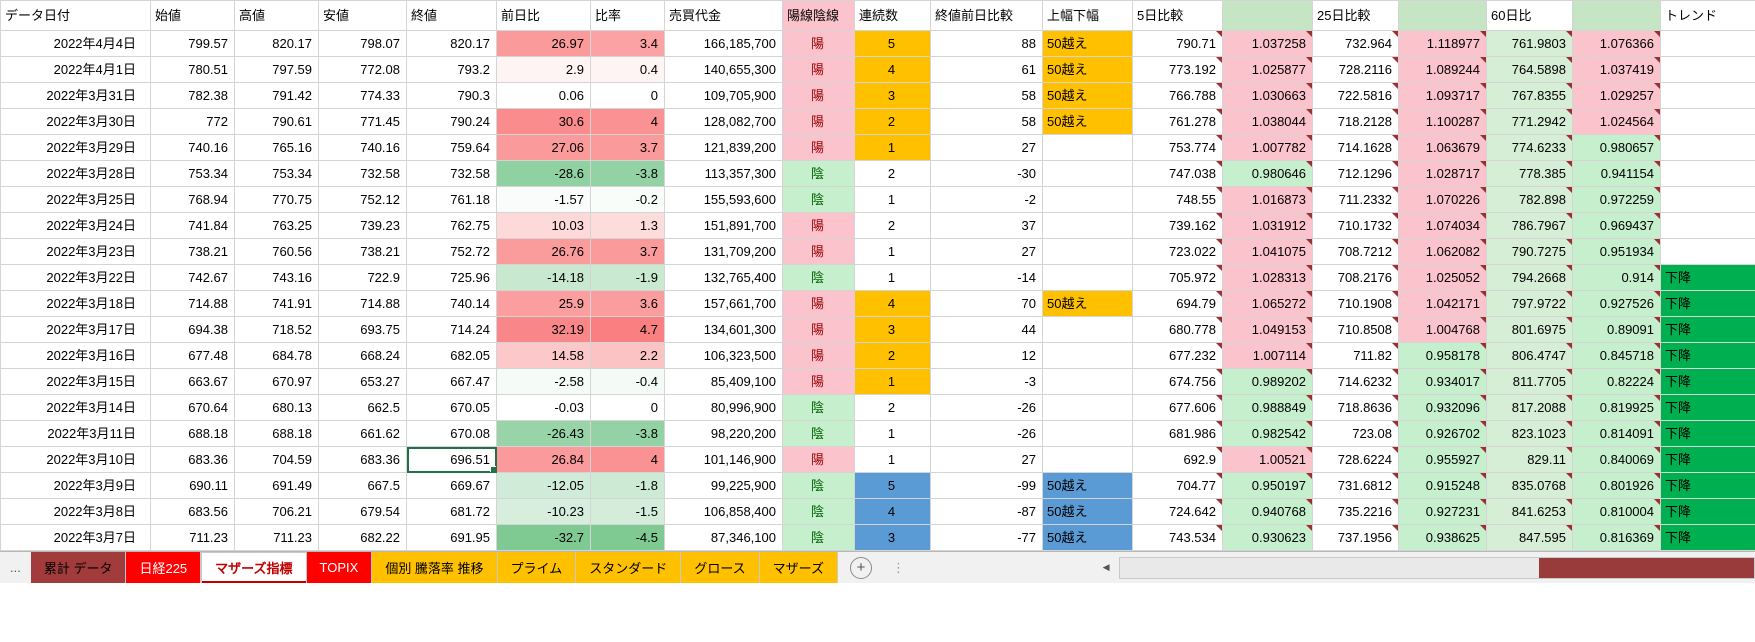  What do you see at coordinates (723, 173) in the screenshot?
I see `cell-value: 113,357,300` at bounding box center [723, 173].